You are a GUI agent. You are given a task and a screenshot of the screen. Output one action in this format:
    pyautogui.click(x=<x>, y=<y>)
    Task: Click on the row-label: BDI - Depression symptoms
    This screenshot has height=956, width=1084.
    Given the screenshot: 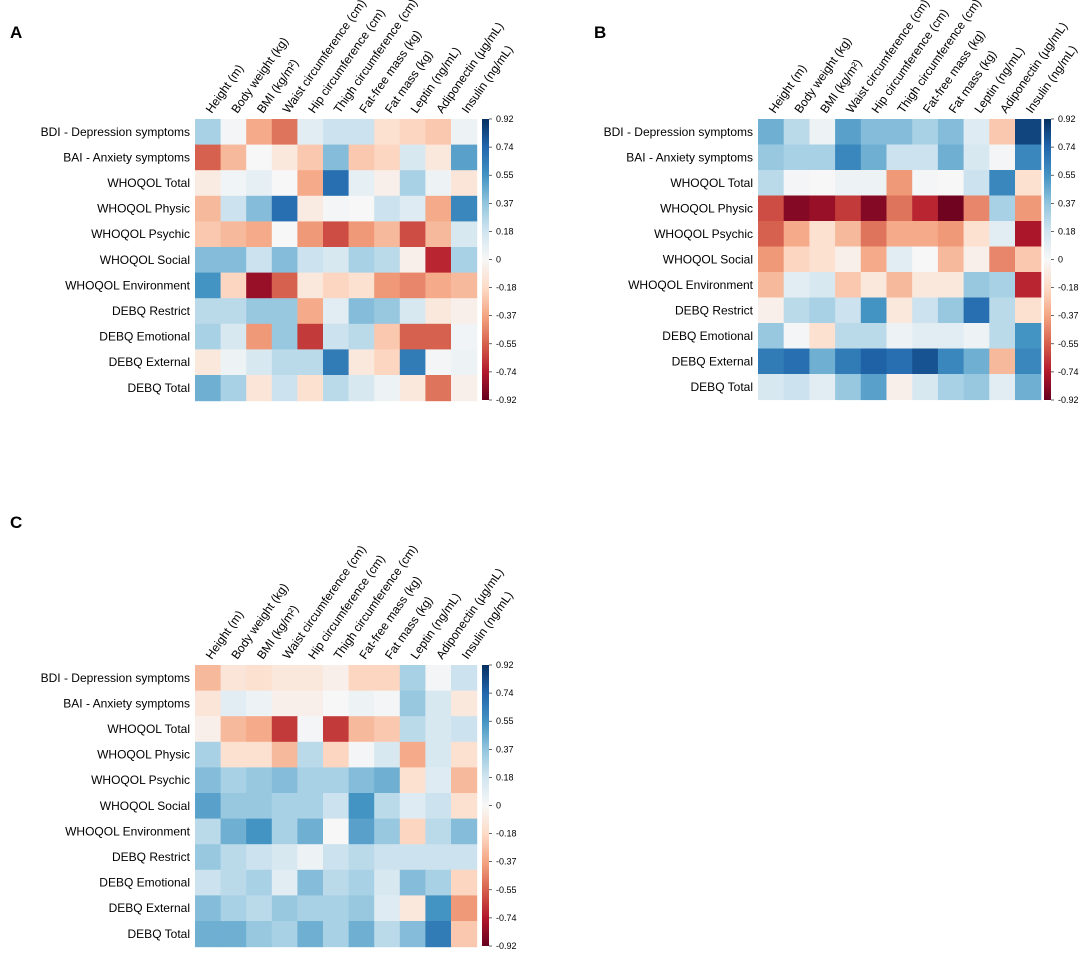 What is the action you would take?
    pyautogui.click(x=115, y=678)
    